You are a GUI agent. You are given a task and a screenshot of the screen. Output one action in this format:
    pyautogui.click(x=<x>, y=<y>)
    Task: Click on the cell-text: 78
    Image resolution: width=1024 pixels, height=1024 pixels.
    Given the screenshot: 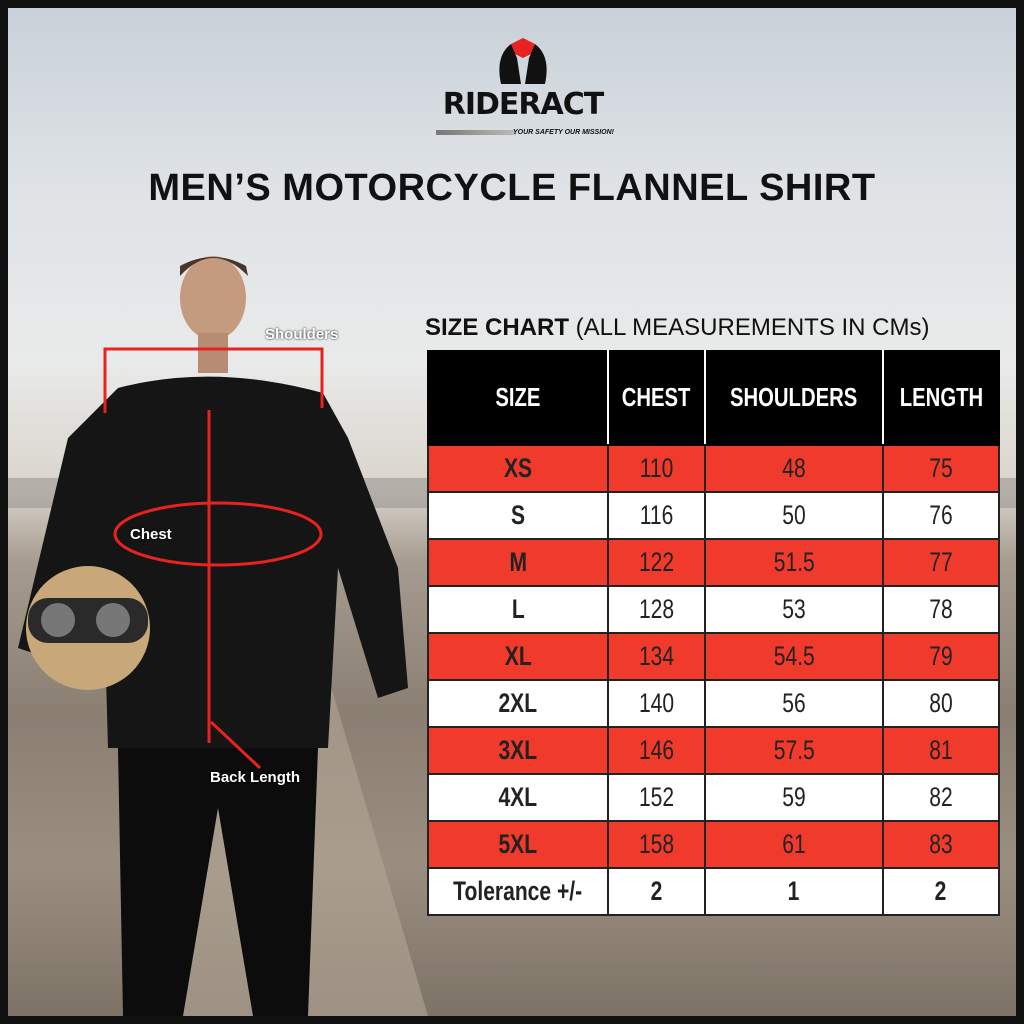 What is the action you would take?
    pyautogui.click(x=941, y=609)
    